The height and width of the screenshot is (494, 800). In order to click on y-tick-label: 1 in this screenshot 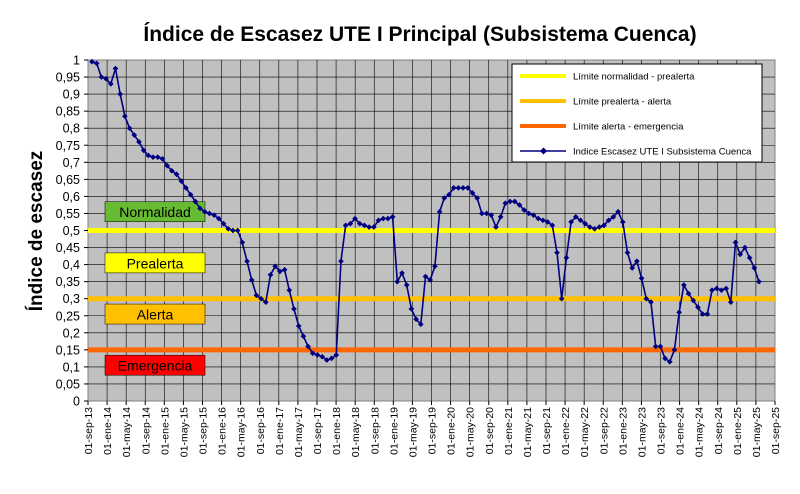, I will do `click(76, 61)`.